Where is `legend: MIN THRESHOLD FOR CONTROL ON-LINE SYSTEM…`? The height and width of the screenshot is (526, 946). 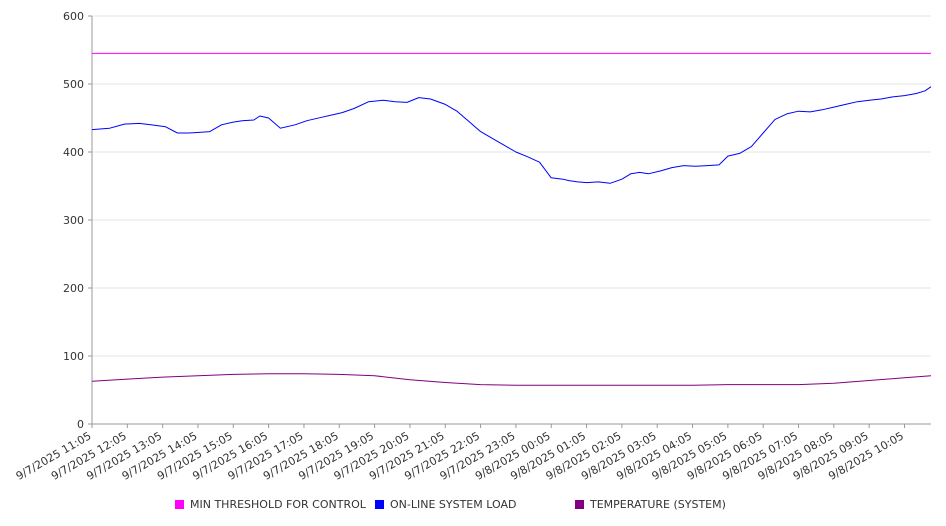 legend: MIN THRESHOLD FOR CONTROL ON-LINE SYSTEM… is located at coordinates (473, 506).